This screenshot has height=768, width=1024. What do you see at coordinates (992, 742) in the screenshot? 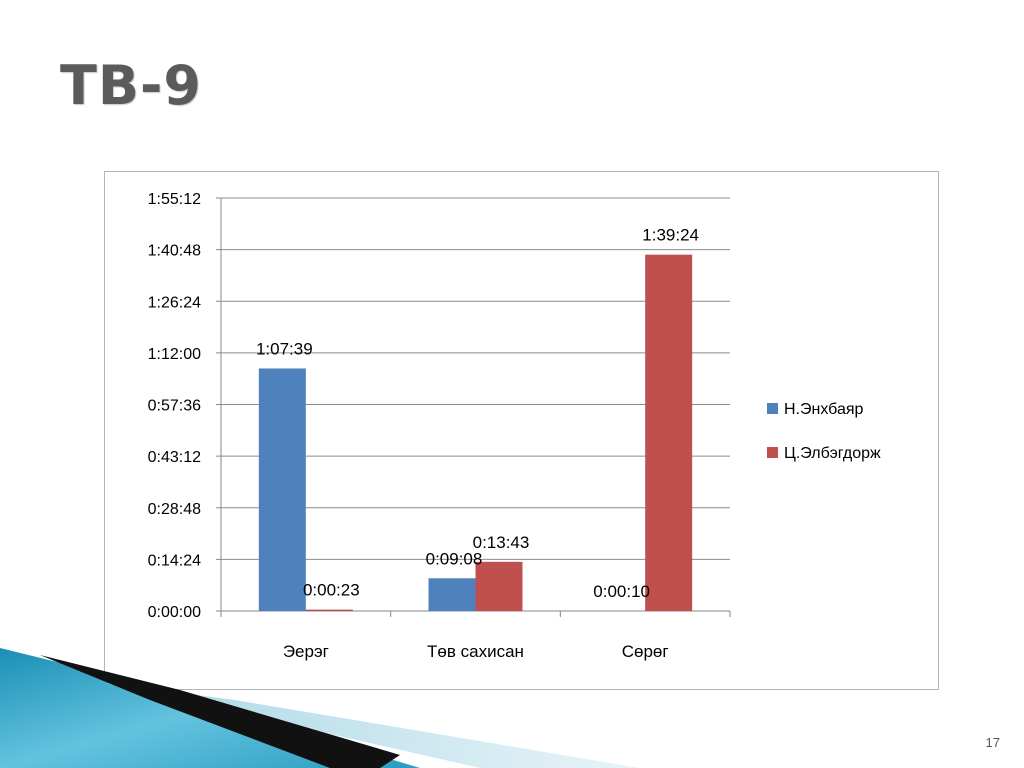
I see `slide-number: 17` at bounding box center [992, 742].